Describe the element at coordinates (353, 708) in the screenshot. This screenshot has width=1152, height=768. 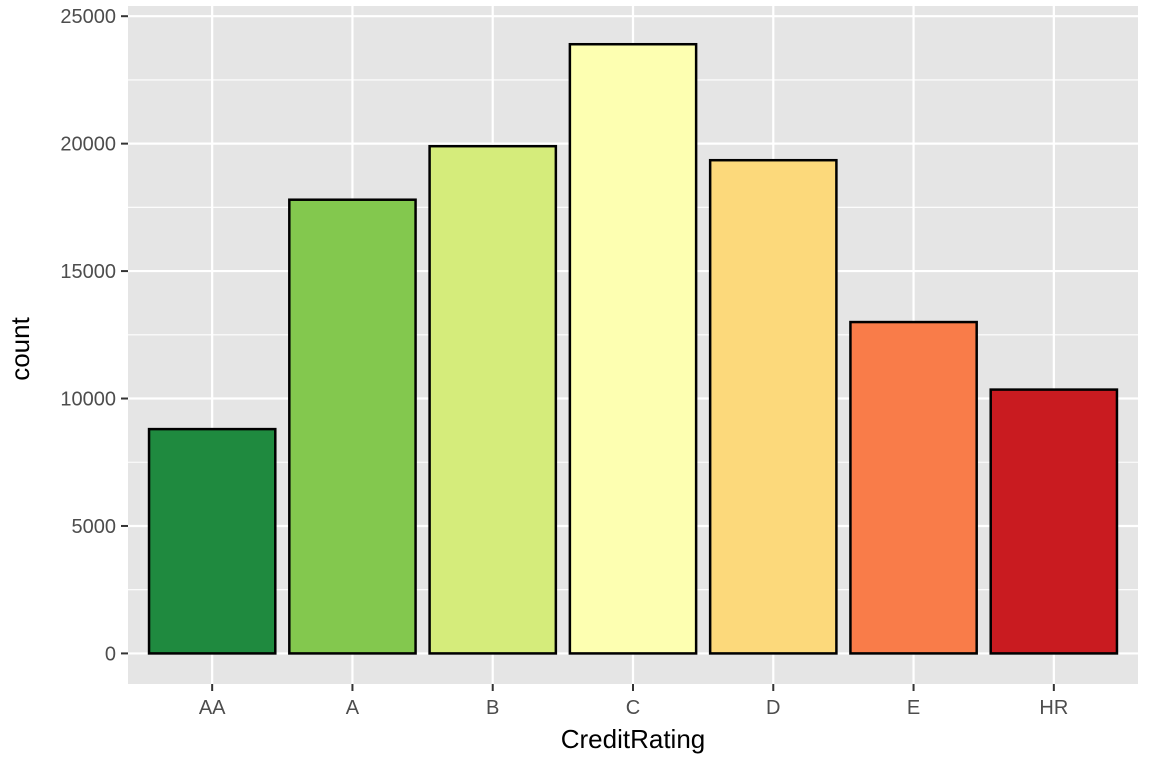
I see `x-tick-label: A` at that location.